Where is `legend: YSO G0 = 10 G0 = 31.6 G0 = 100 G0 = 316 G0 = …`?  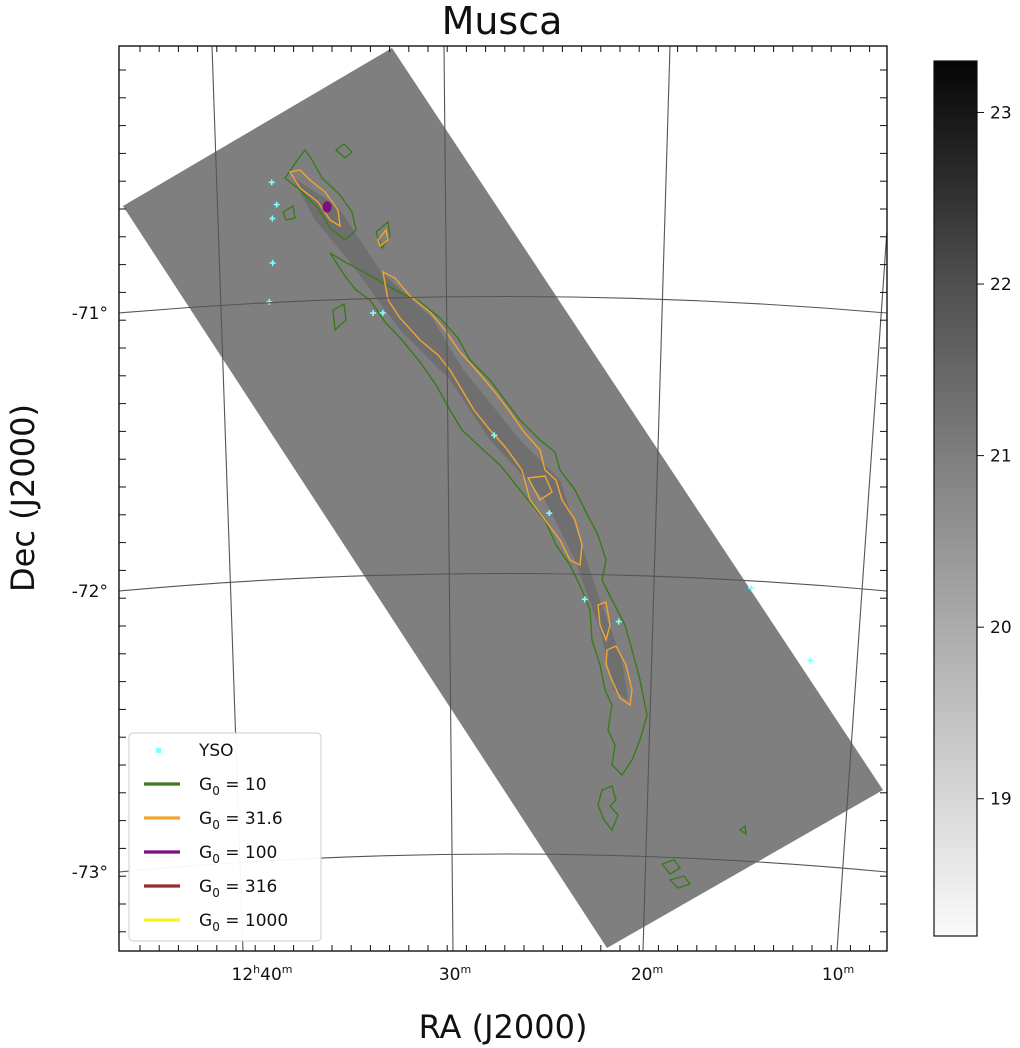 legend: YSO G0 = 10 G0 = 31.6 G0 = 100 G0 = 316 G0 = … is located at coordinates (225, 837).